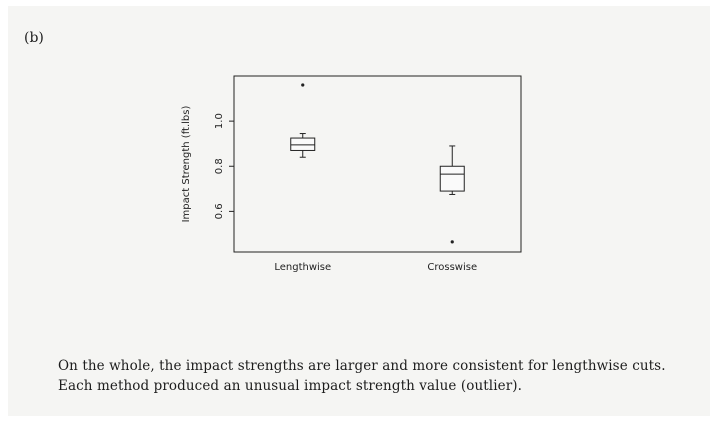  I want to click on y-tick-label: 0.8, so click(219, 166).